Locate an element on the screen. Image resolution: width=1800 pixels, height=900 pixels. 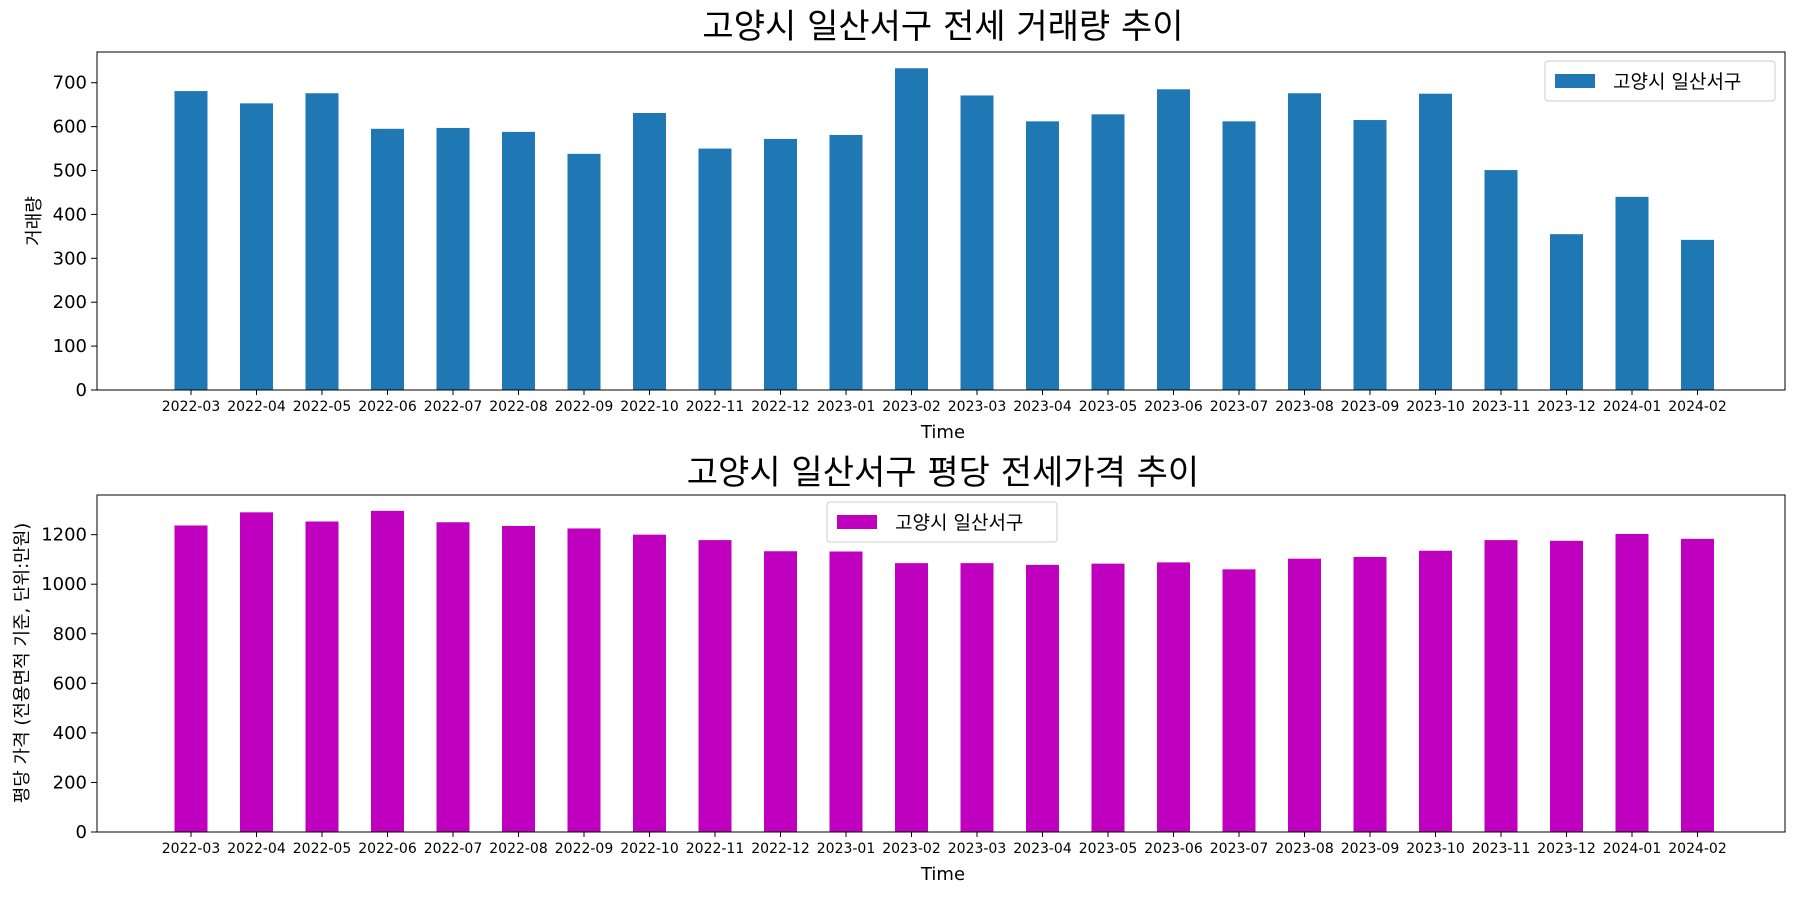
chart-volume-x-tick-label: 2022-09 is located at coordinates (584, 407).